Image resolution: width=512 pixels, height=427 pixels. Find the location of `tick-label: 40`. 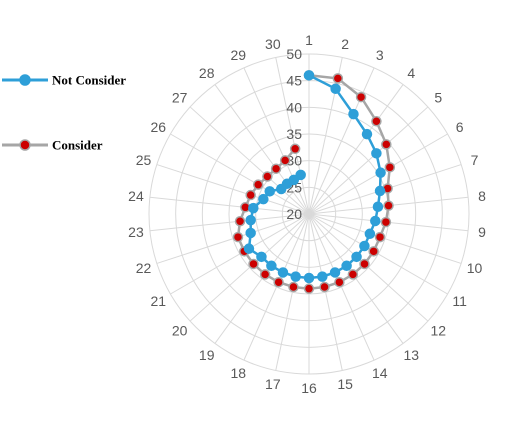

tick-label: 40 is located at coordinates (294, 107).